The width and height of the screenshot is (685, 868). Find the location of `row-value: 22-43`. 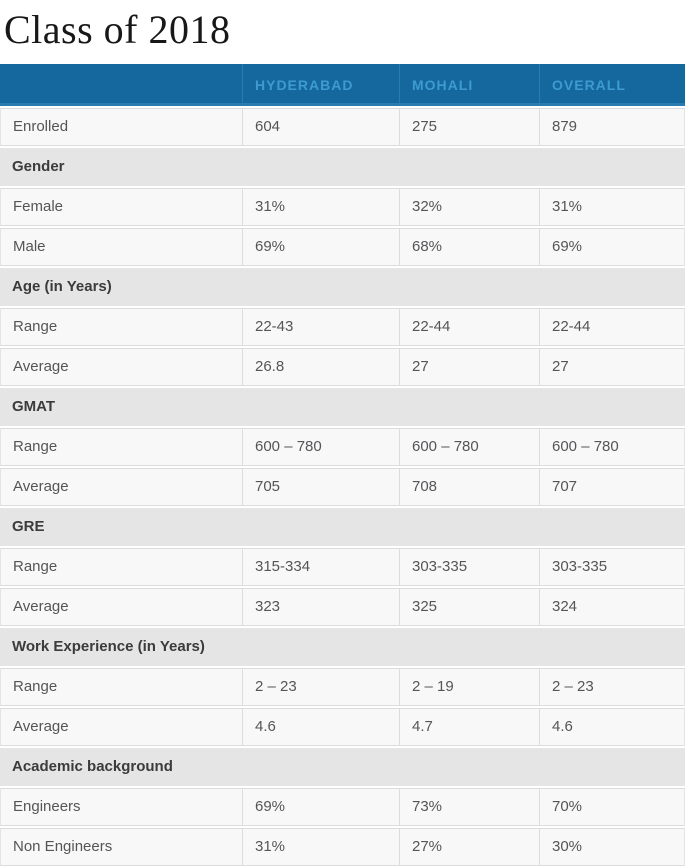

row-value: 22-43 is located at coordinates (321, 327).